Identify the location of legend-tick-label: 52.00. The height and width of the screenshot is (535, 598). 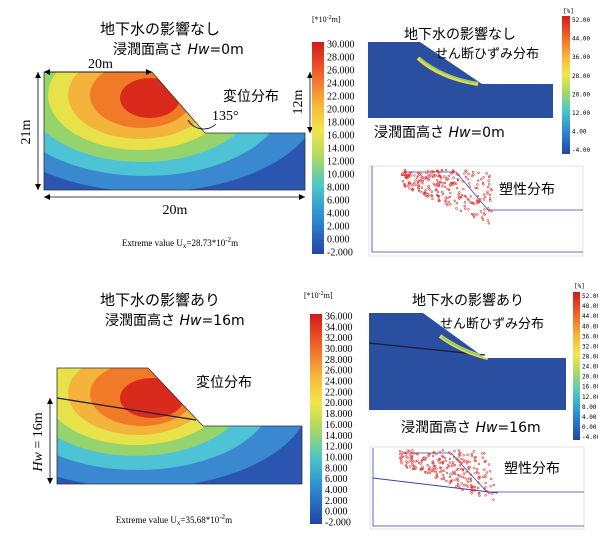
(590, 296).